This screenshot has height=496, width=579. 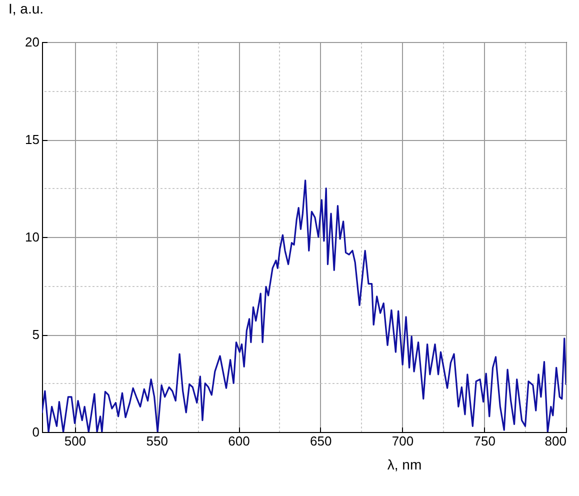 What do you see at coordinates (404, 464) in the screenshot?
I see `x-axis-title: λ, nm` at bounding box center [404, 464].